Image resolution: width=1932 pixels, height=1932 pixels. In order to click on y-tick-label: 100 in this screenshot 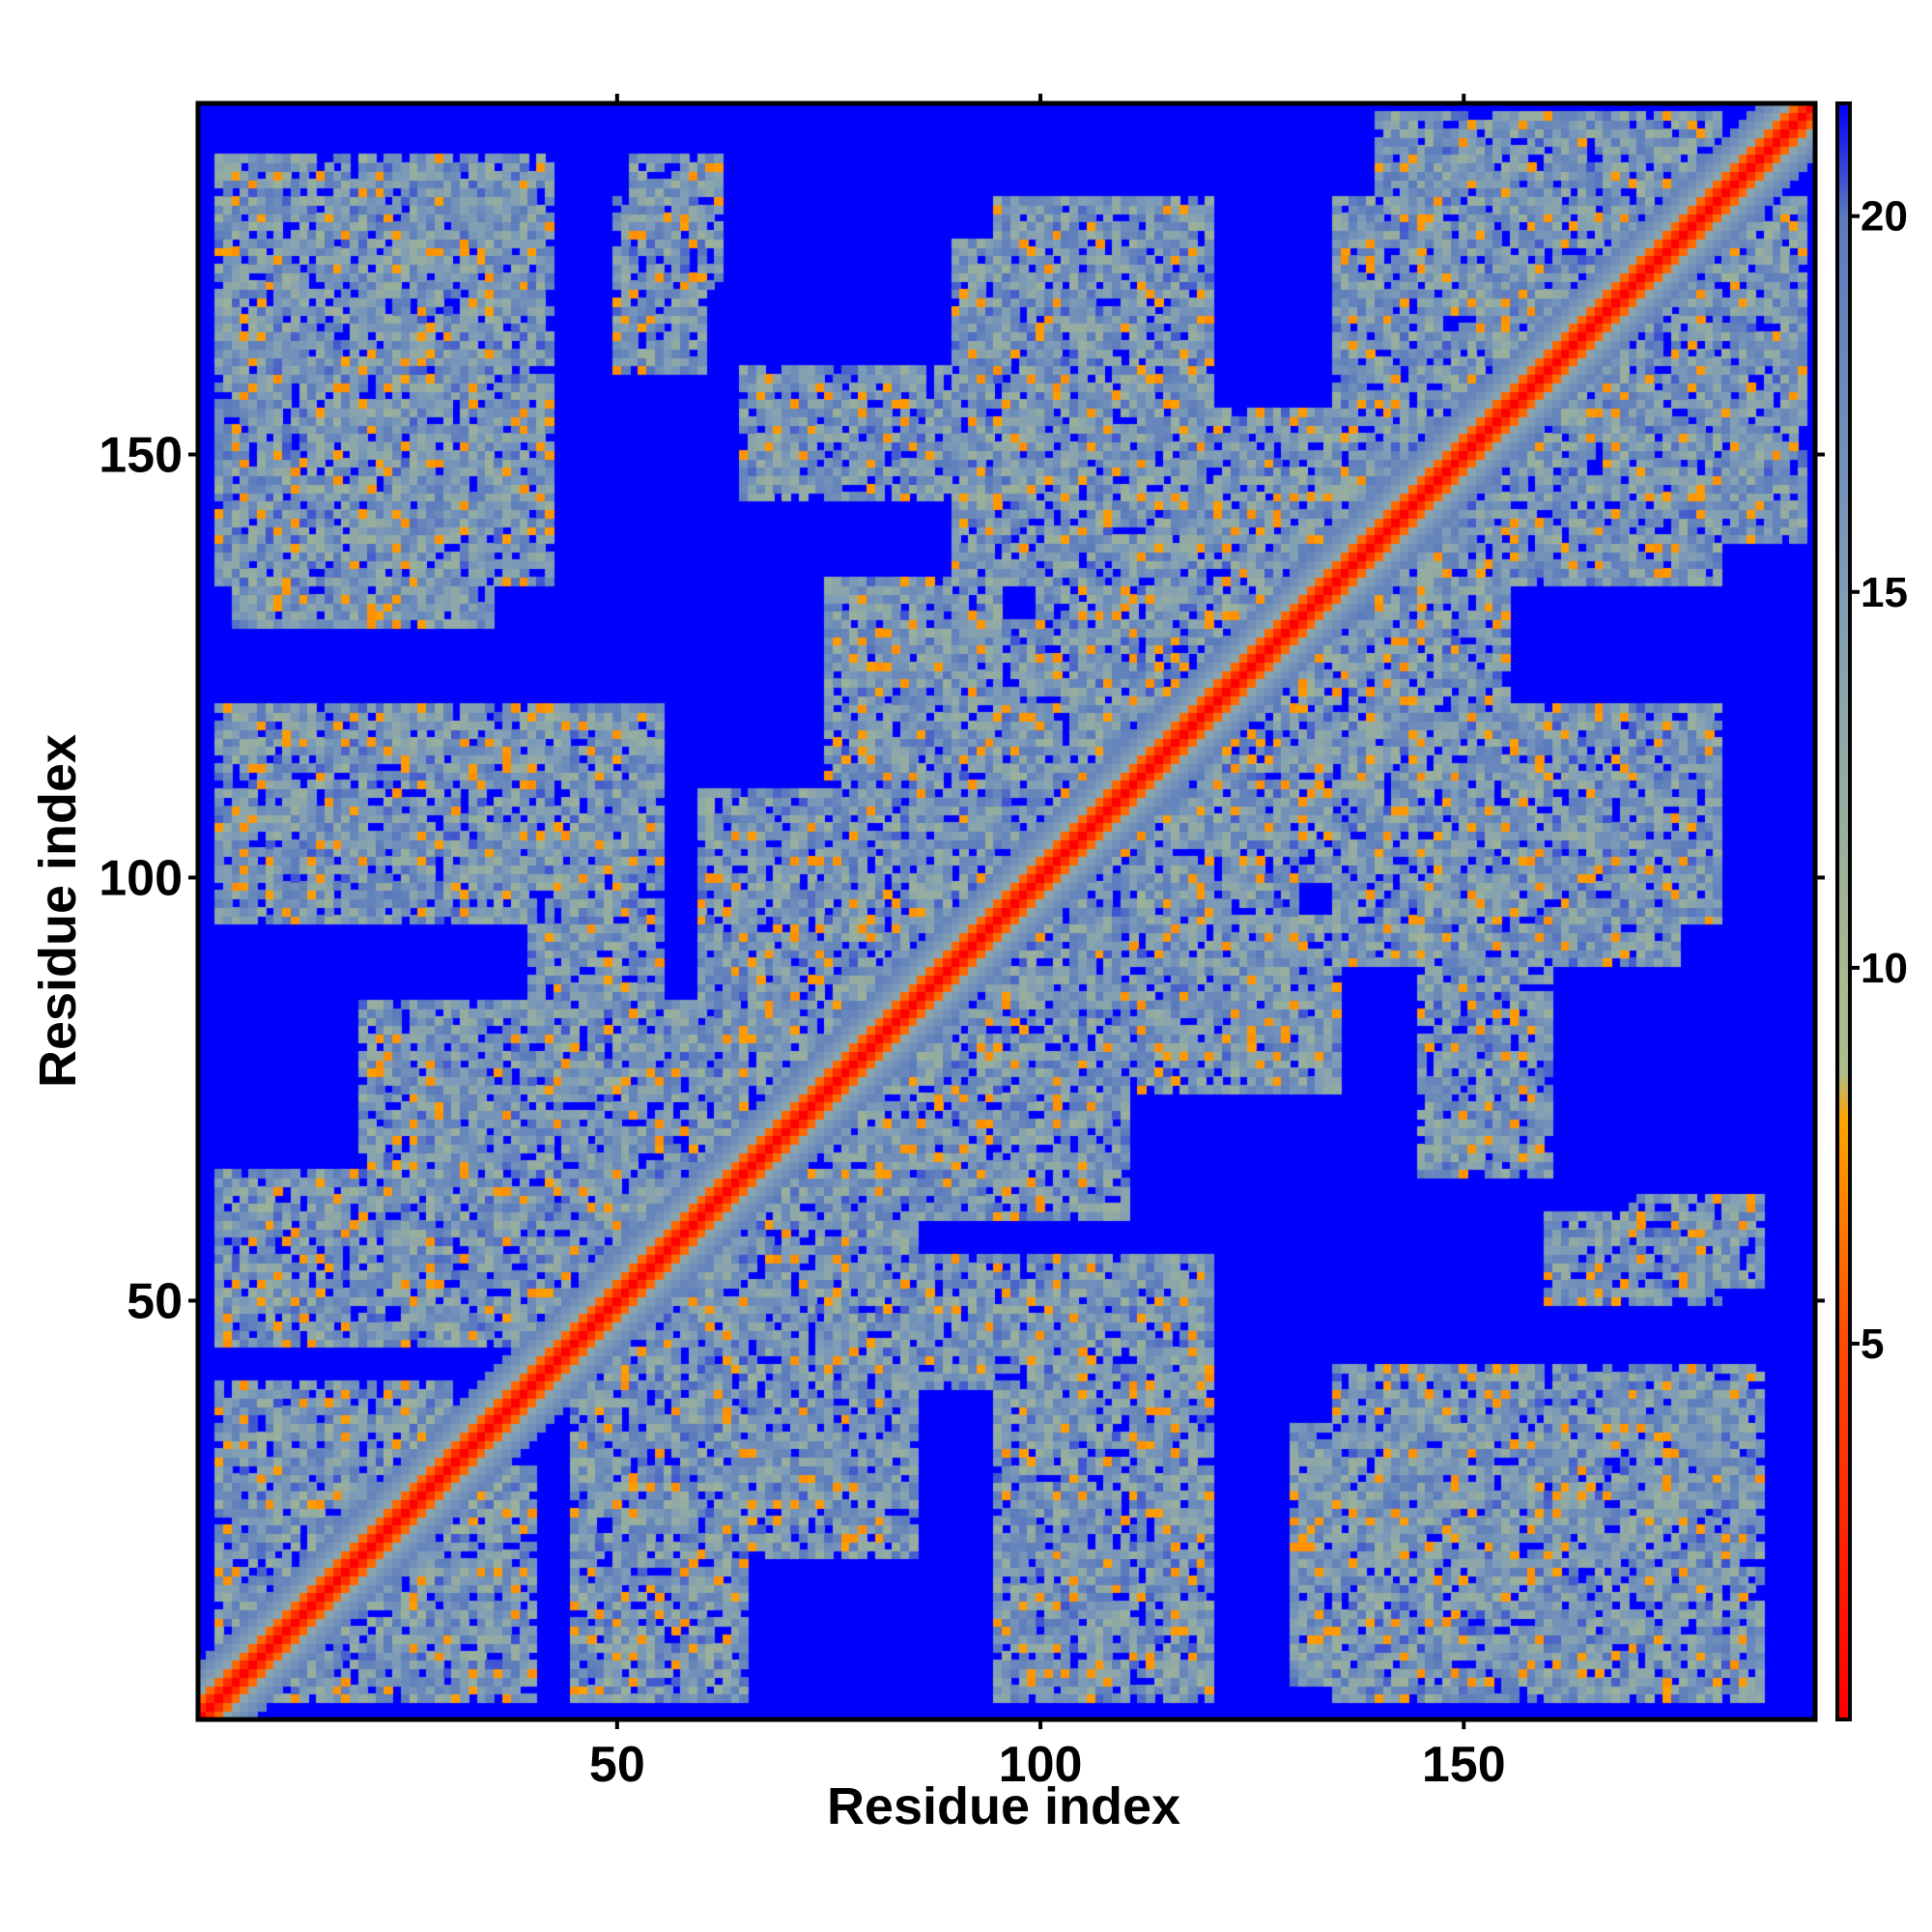, I will do `click(141, 878)`.